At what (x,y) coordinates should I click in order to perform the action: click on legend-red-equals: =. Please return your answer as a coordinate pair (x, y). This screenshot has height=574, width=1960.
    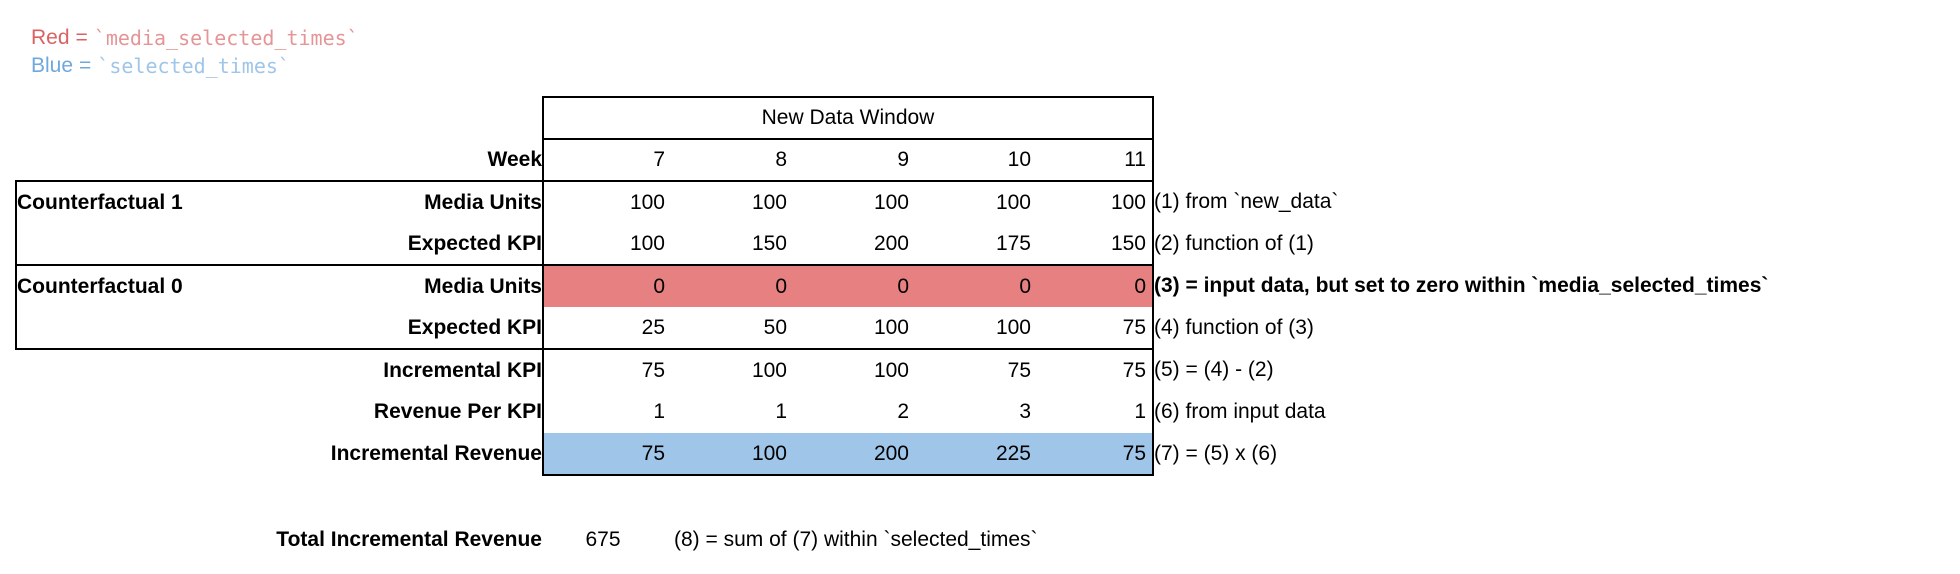
    Looking at the image, I should click on (81, 37).